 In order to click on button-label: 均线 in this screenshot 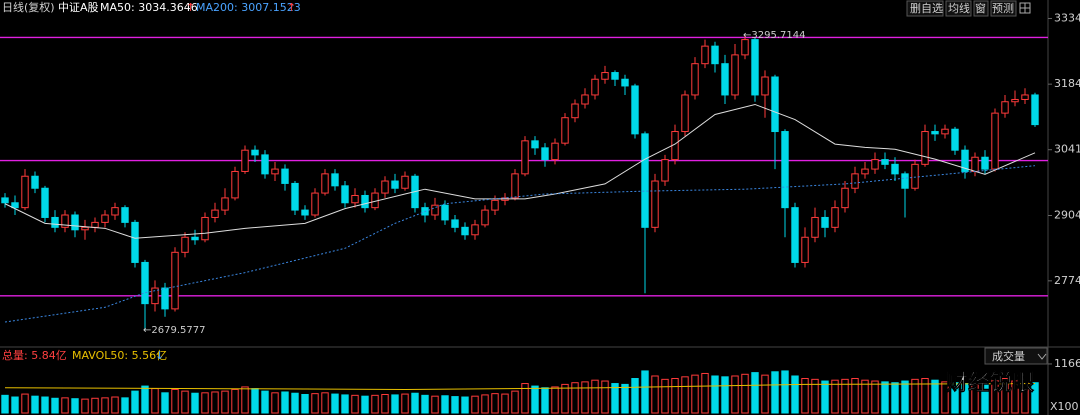, I will do `click(959, 8)`.